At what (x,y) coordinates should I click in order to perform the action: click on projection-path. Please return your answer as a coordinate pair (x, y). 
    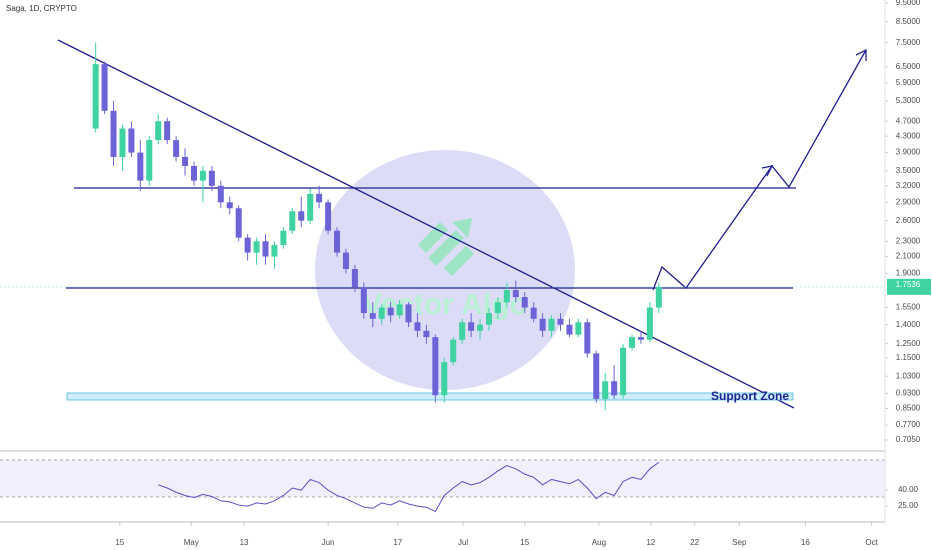
    Looking at the image, I should click on (759, 170).